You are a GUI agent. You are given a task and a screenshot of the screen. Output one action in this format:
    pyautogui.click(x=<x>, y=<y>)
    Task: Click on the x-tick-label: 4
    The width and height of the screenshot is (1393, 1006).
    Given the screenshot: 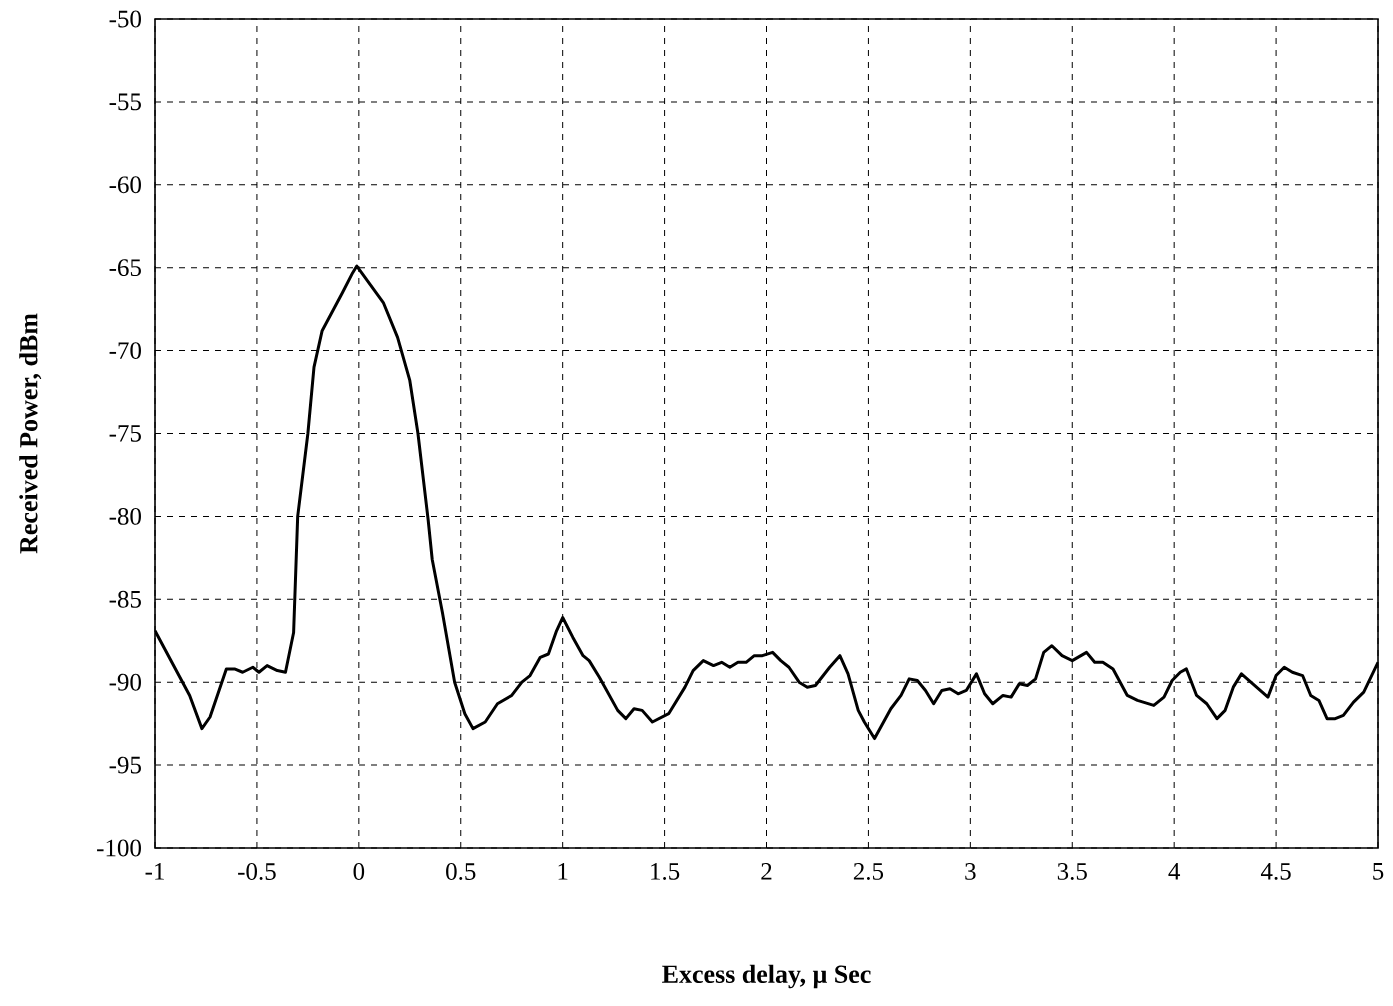 What is the action you would take?
    pyautogui.click(x=1174, y=871)
    